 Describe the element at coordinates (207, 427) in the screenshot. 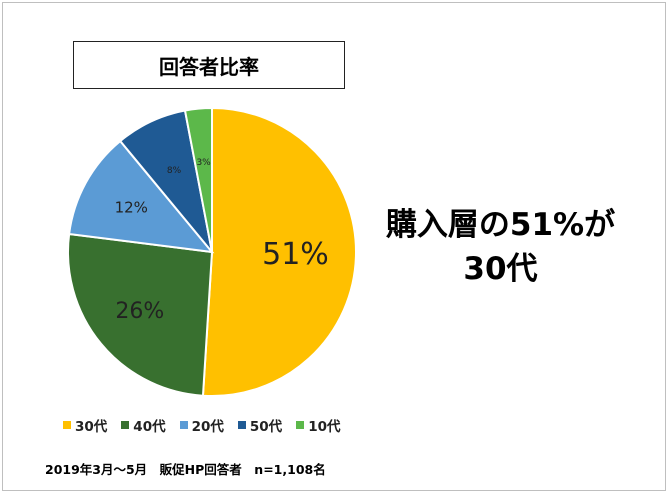

I see `legend-label: 20代` at that location.